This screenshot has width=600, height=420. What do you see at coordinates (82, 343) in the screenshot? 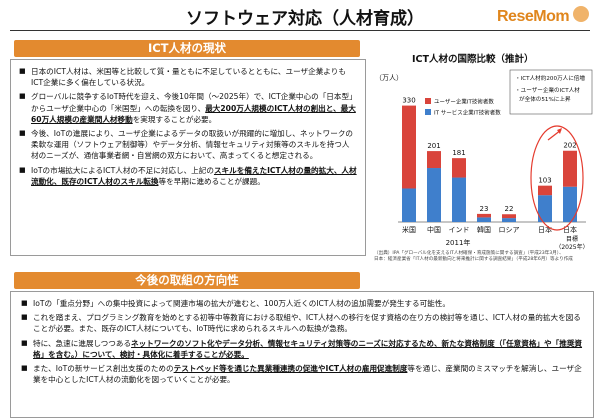
I see `bullet-text: 特に、急速に進展しつつある` at bounding box center [82, 343].